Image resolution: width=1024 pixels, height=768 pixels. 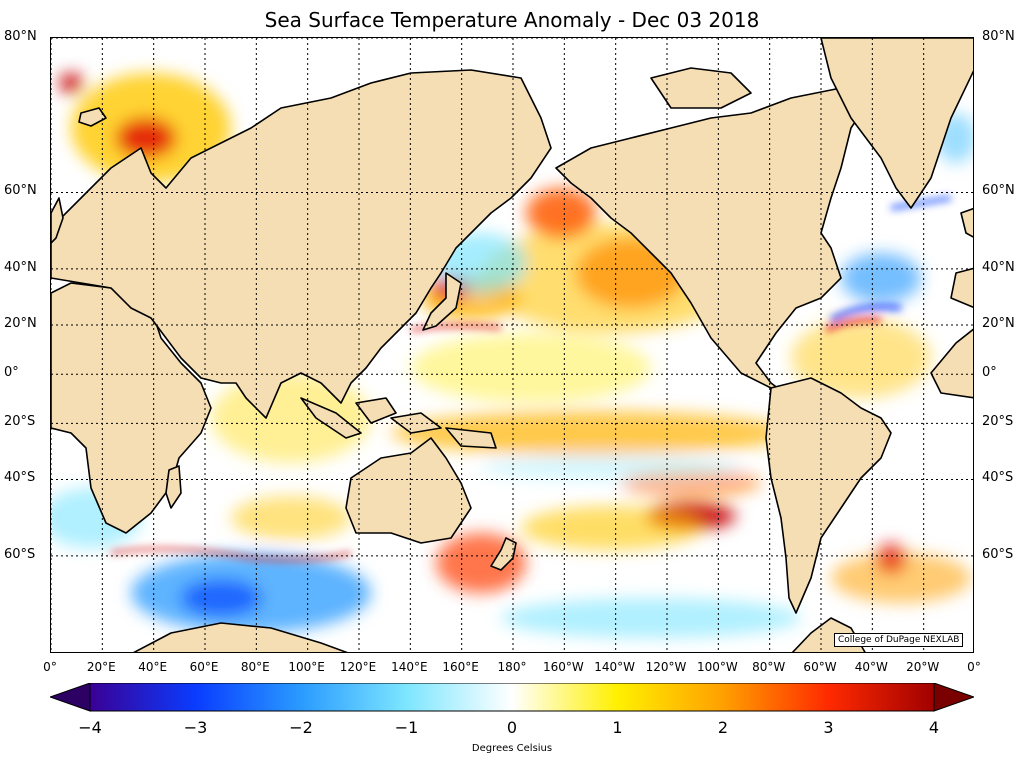 What do you see at coordinates (934, 727) in the screenshot?
I see `colorbar-tick-label: 4` at bounding box center [934, 727].